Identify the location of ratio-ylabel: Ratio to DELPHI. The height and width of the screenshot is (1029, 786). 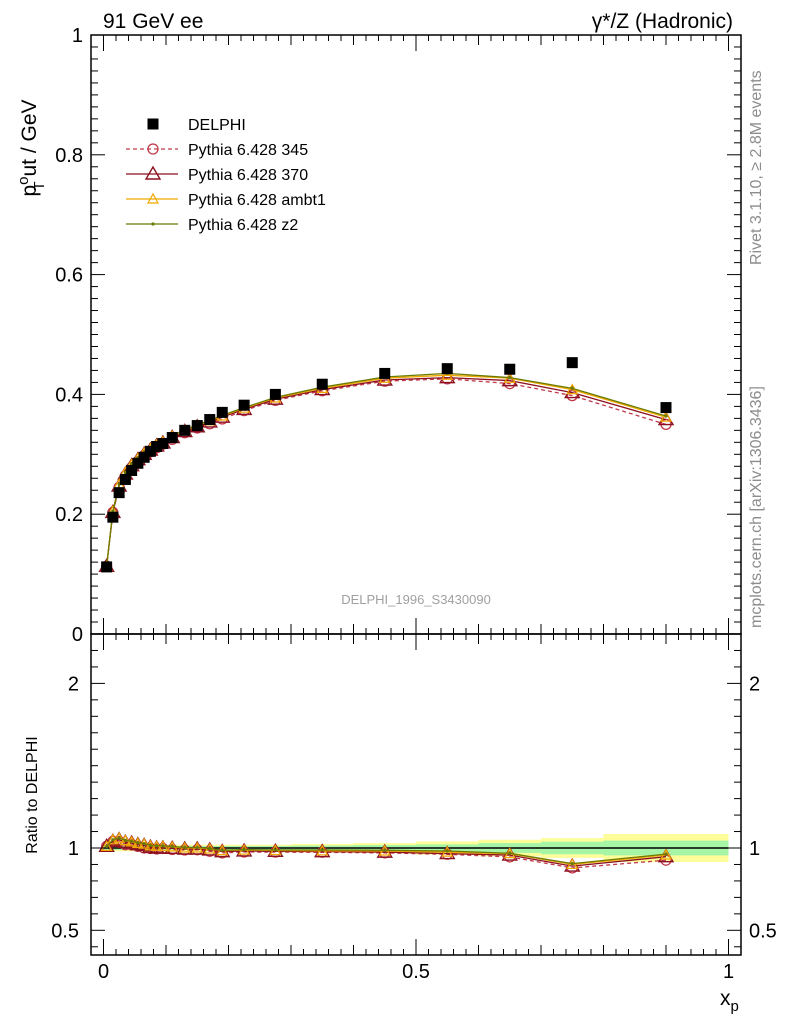
(32, 794).